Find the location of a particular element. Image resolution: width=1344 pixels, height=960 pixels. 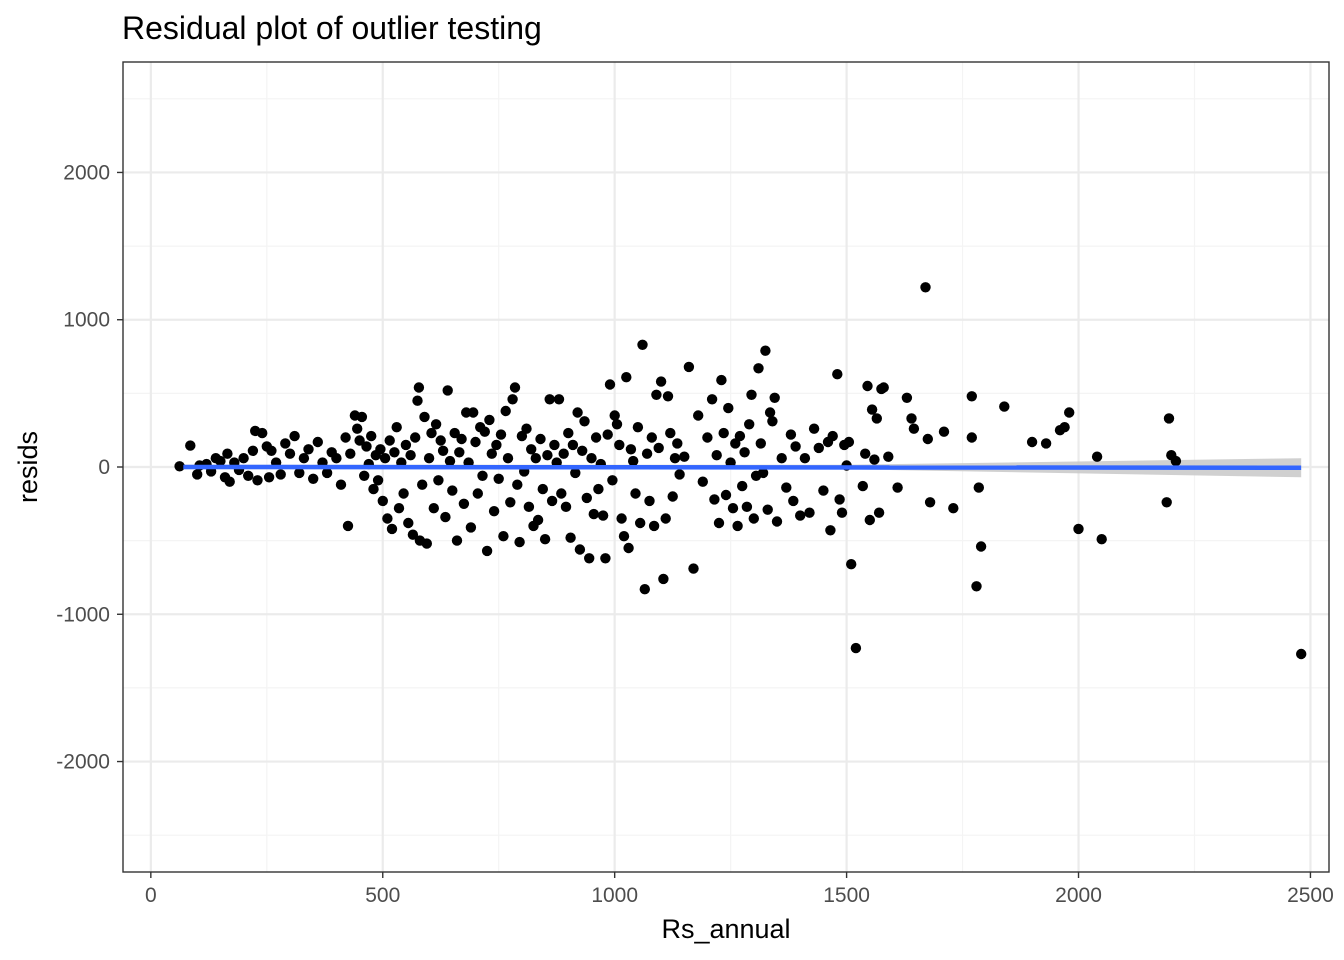

y-tick-label: 0 is located at coordinates (104, 467).